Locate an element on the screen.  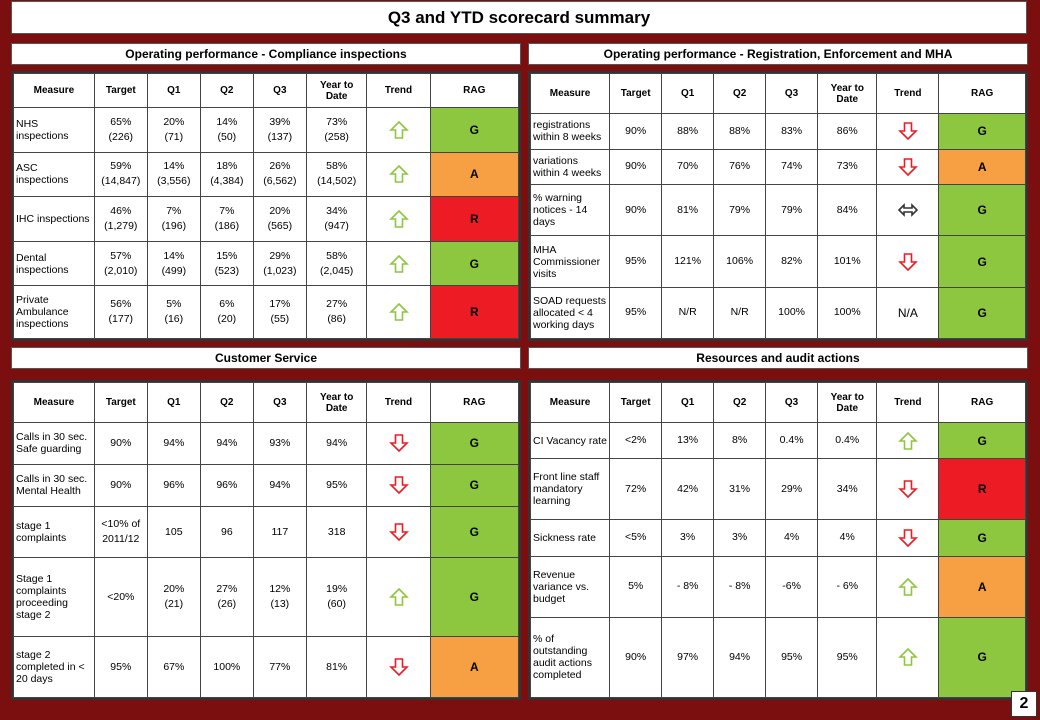
count-text: (186) is located at coordinates (227, 225).